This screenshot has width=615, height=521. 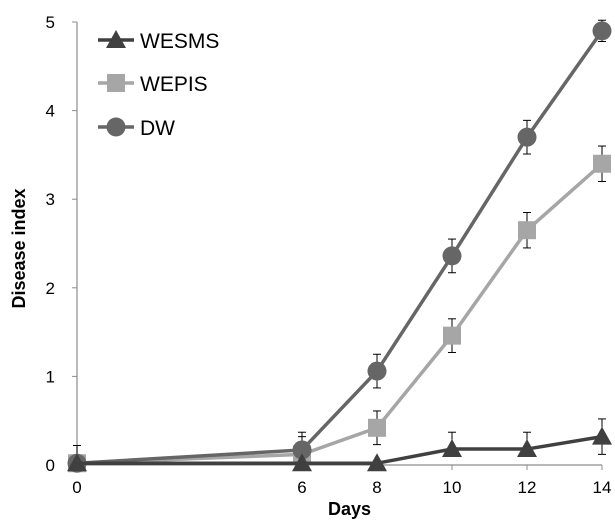 I want to click on y-tick-label: 5, so click(x=50, y=22).